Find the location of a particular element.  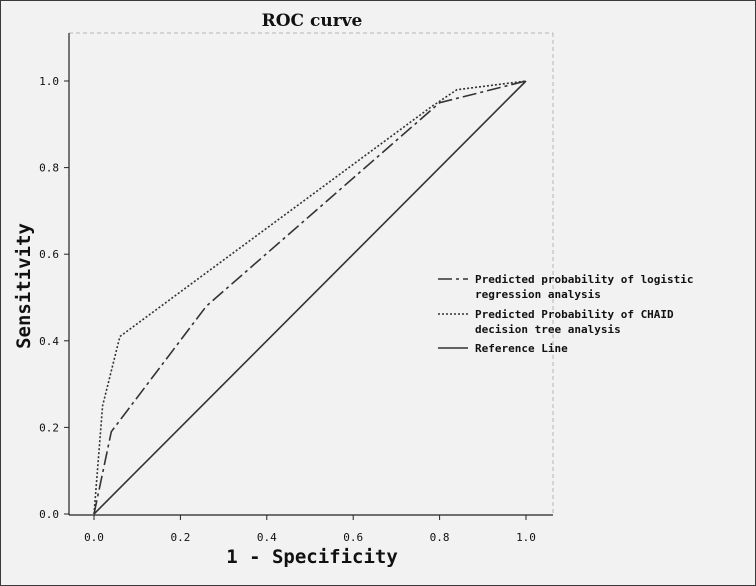

legend-label-1: Predicted probability of logistic is located at coordinates (584, 279).